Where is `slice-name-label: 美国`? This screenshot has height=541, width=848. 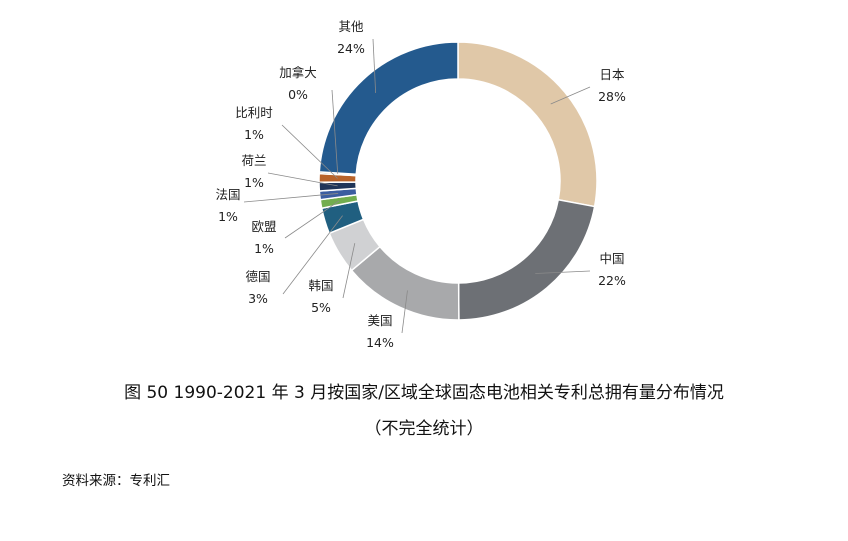
slice-name-label: 美国 is located at coordinates (379, 320).